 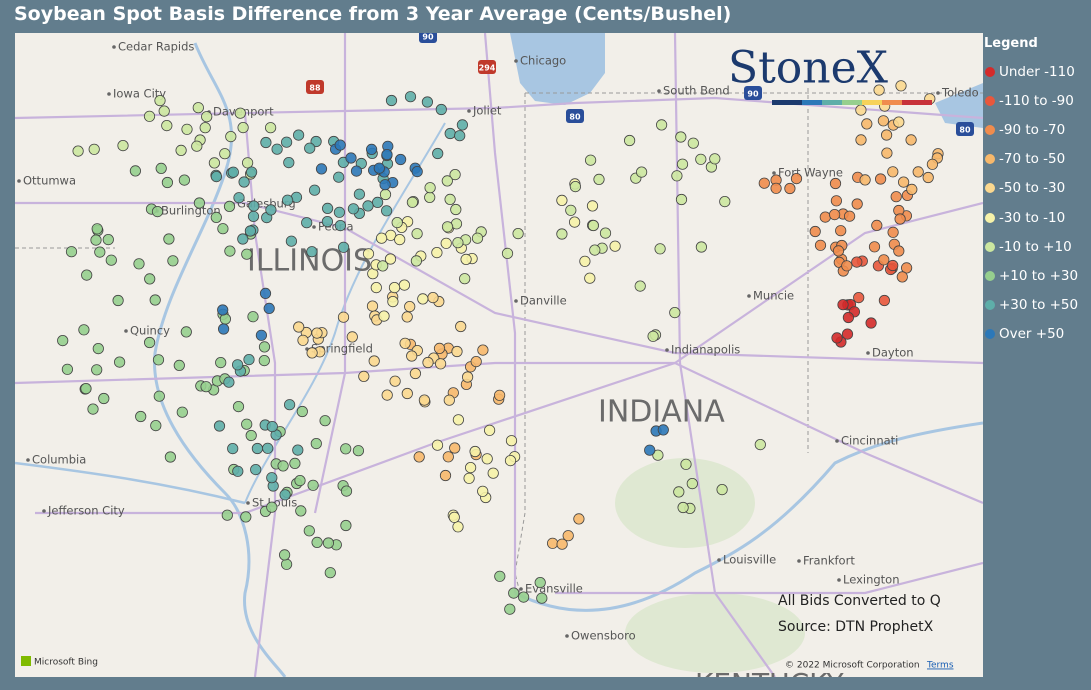 What do you see at coordinates (1037, 71) in the screenshot?
I see `legend-item: Under -110` at bounding box center [1037, 71].